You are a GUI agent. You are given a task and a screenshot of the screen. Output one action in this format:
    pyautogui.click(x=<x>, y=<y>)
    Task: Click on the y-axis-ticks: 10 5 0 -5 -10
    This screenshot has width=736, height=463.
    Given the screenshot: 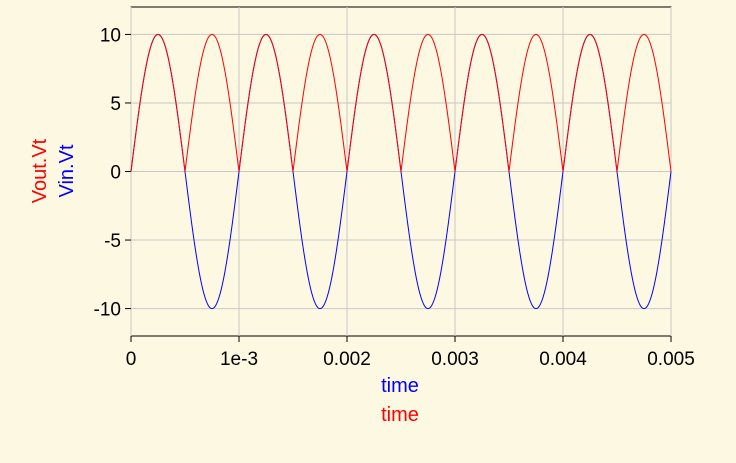 What is the action you would take?
    pyautogui.click(x=112, y=173)
    